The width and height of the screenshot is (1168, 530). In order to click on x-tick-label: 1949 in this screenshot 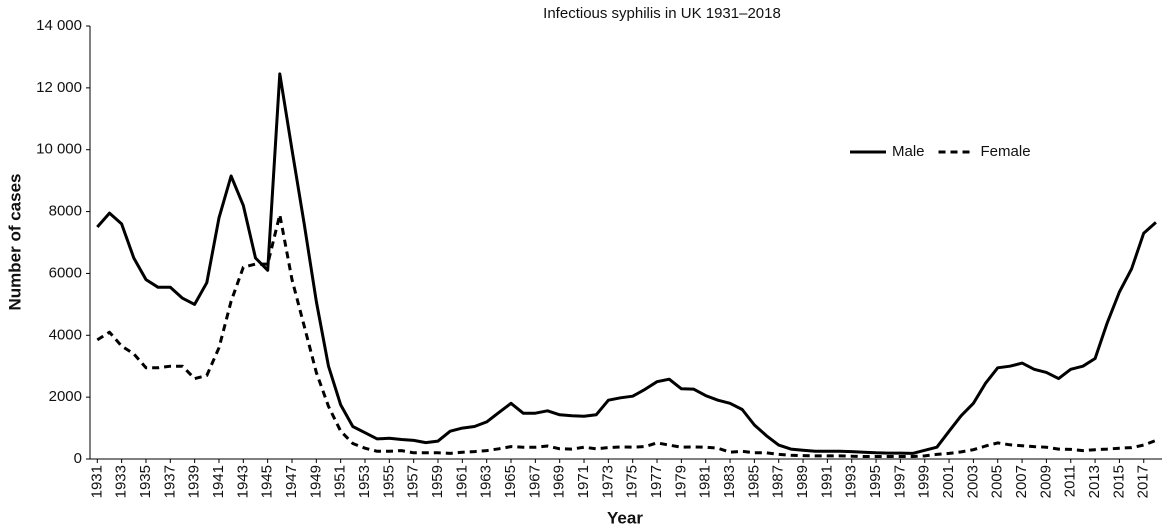, I will do `click(315, 481)`.